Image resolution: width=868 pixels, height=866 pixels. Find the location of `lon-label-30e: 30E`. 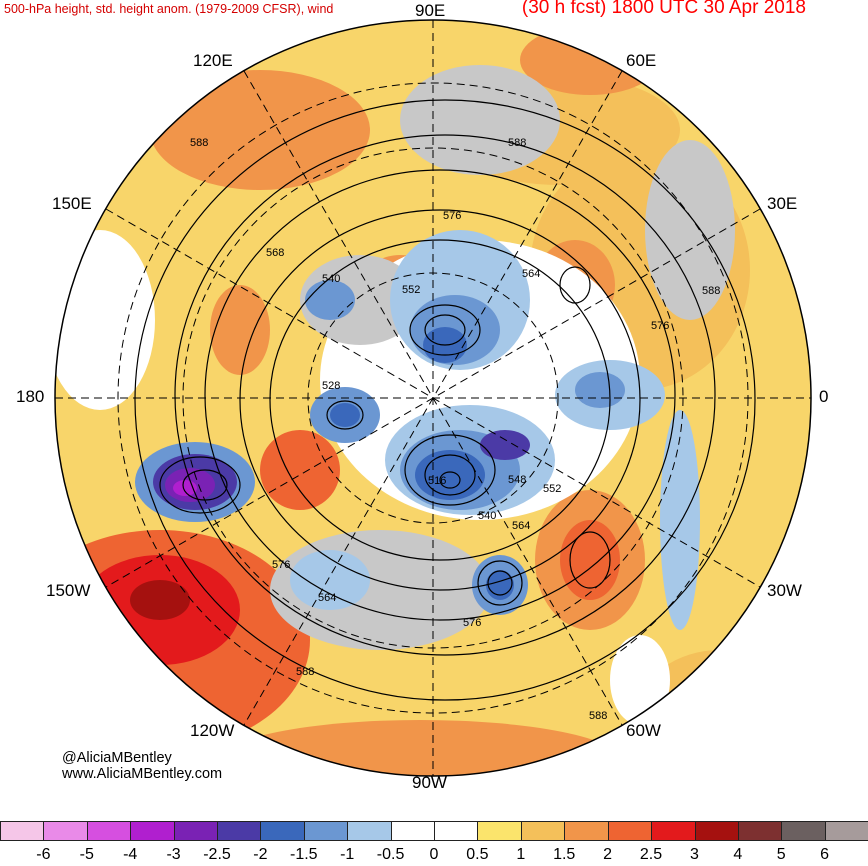

lon-label-30e: 30E is located at coordinates (782, 203).